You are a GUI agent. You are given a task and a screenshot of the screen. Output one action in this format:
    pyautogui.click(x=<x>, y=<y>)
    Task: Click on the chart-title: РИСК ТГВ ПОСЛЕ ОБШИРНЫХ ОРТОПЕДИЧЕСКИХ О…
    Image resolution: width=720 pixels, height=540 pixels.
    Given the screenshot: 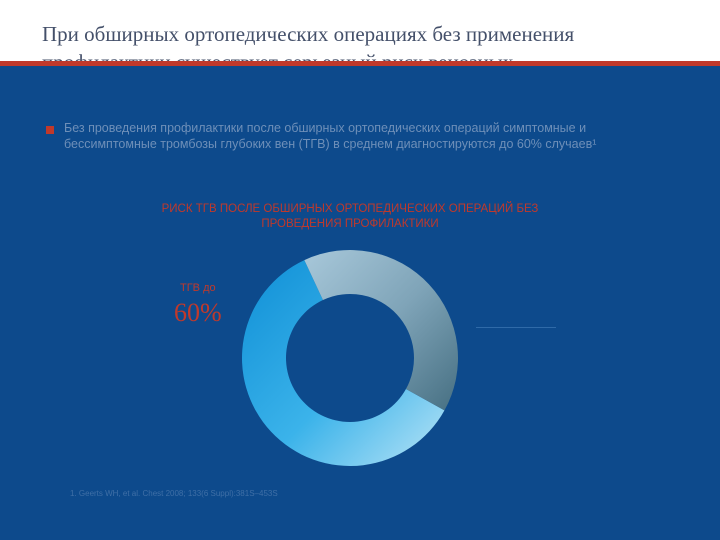 What is the action you would take?
    pyautogui.click(x=350, y=216)
    